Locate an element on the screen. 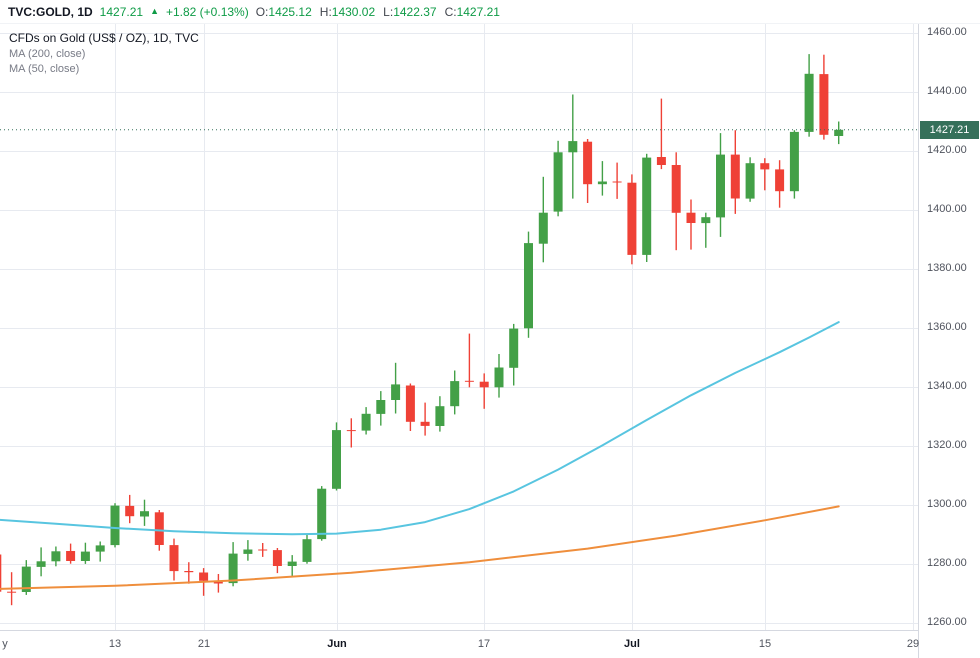 This screenshot has height=658, width=980. time-tick-label: Jun is located at coordinates (337, 644).